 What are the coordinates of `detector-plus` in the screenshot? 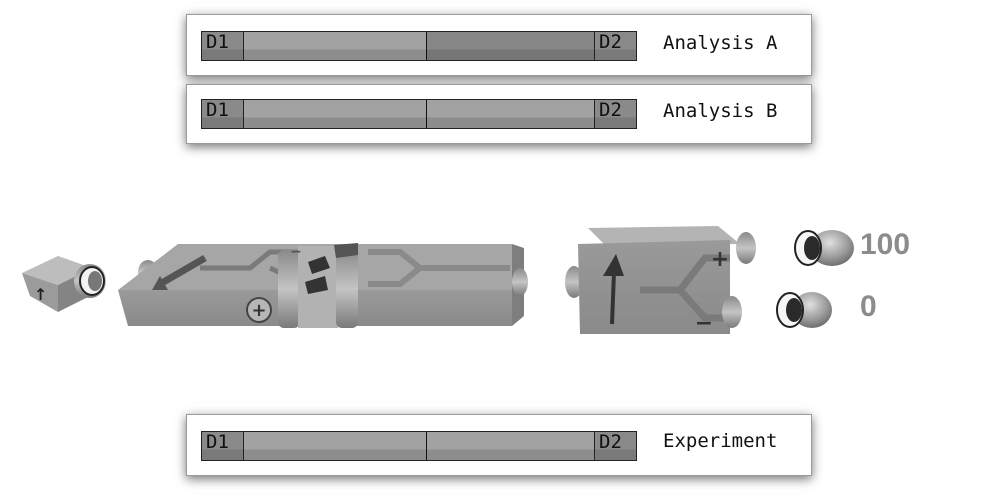 It's located at (824, 248).